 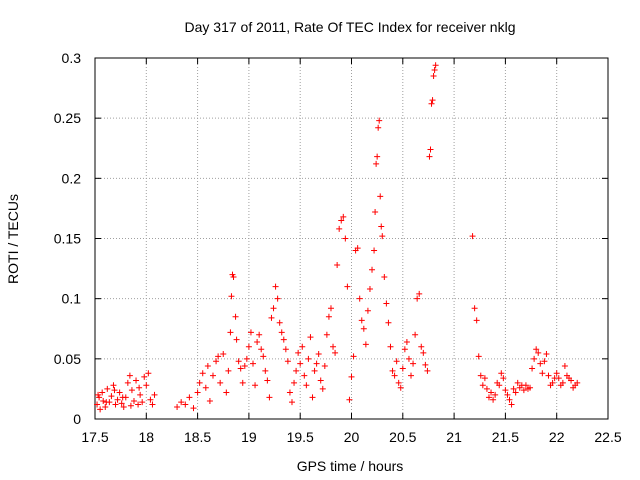 What do you see at coordinates (94, 437) in the screenshot?
I see `x-tick-label: 17.5` at bounding box center [94, 437].